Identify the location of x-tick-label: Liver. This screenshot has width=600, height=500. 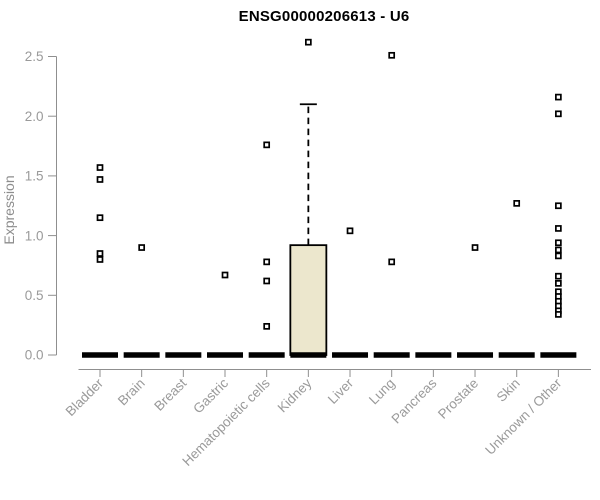
(341, 391).